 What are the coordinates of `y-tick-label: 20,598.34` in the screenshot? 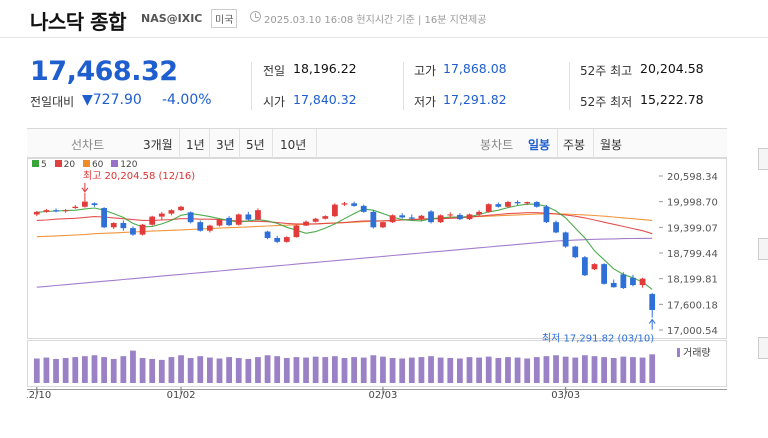 It's located at (692, 177).